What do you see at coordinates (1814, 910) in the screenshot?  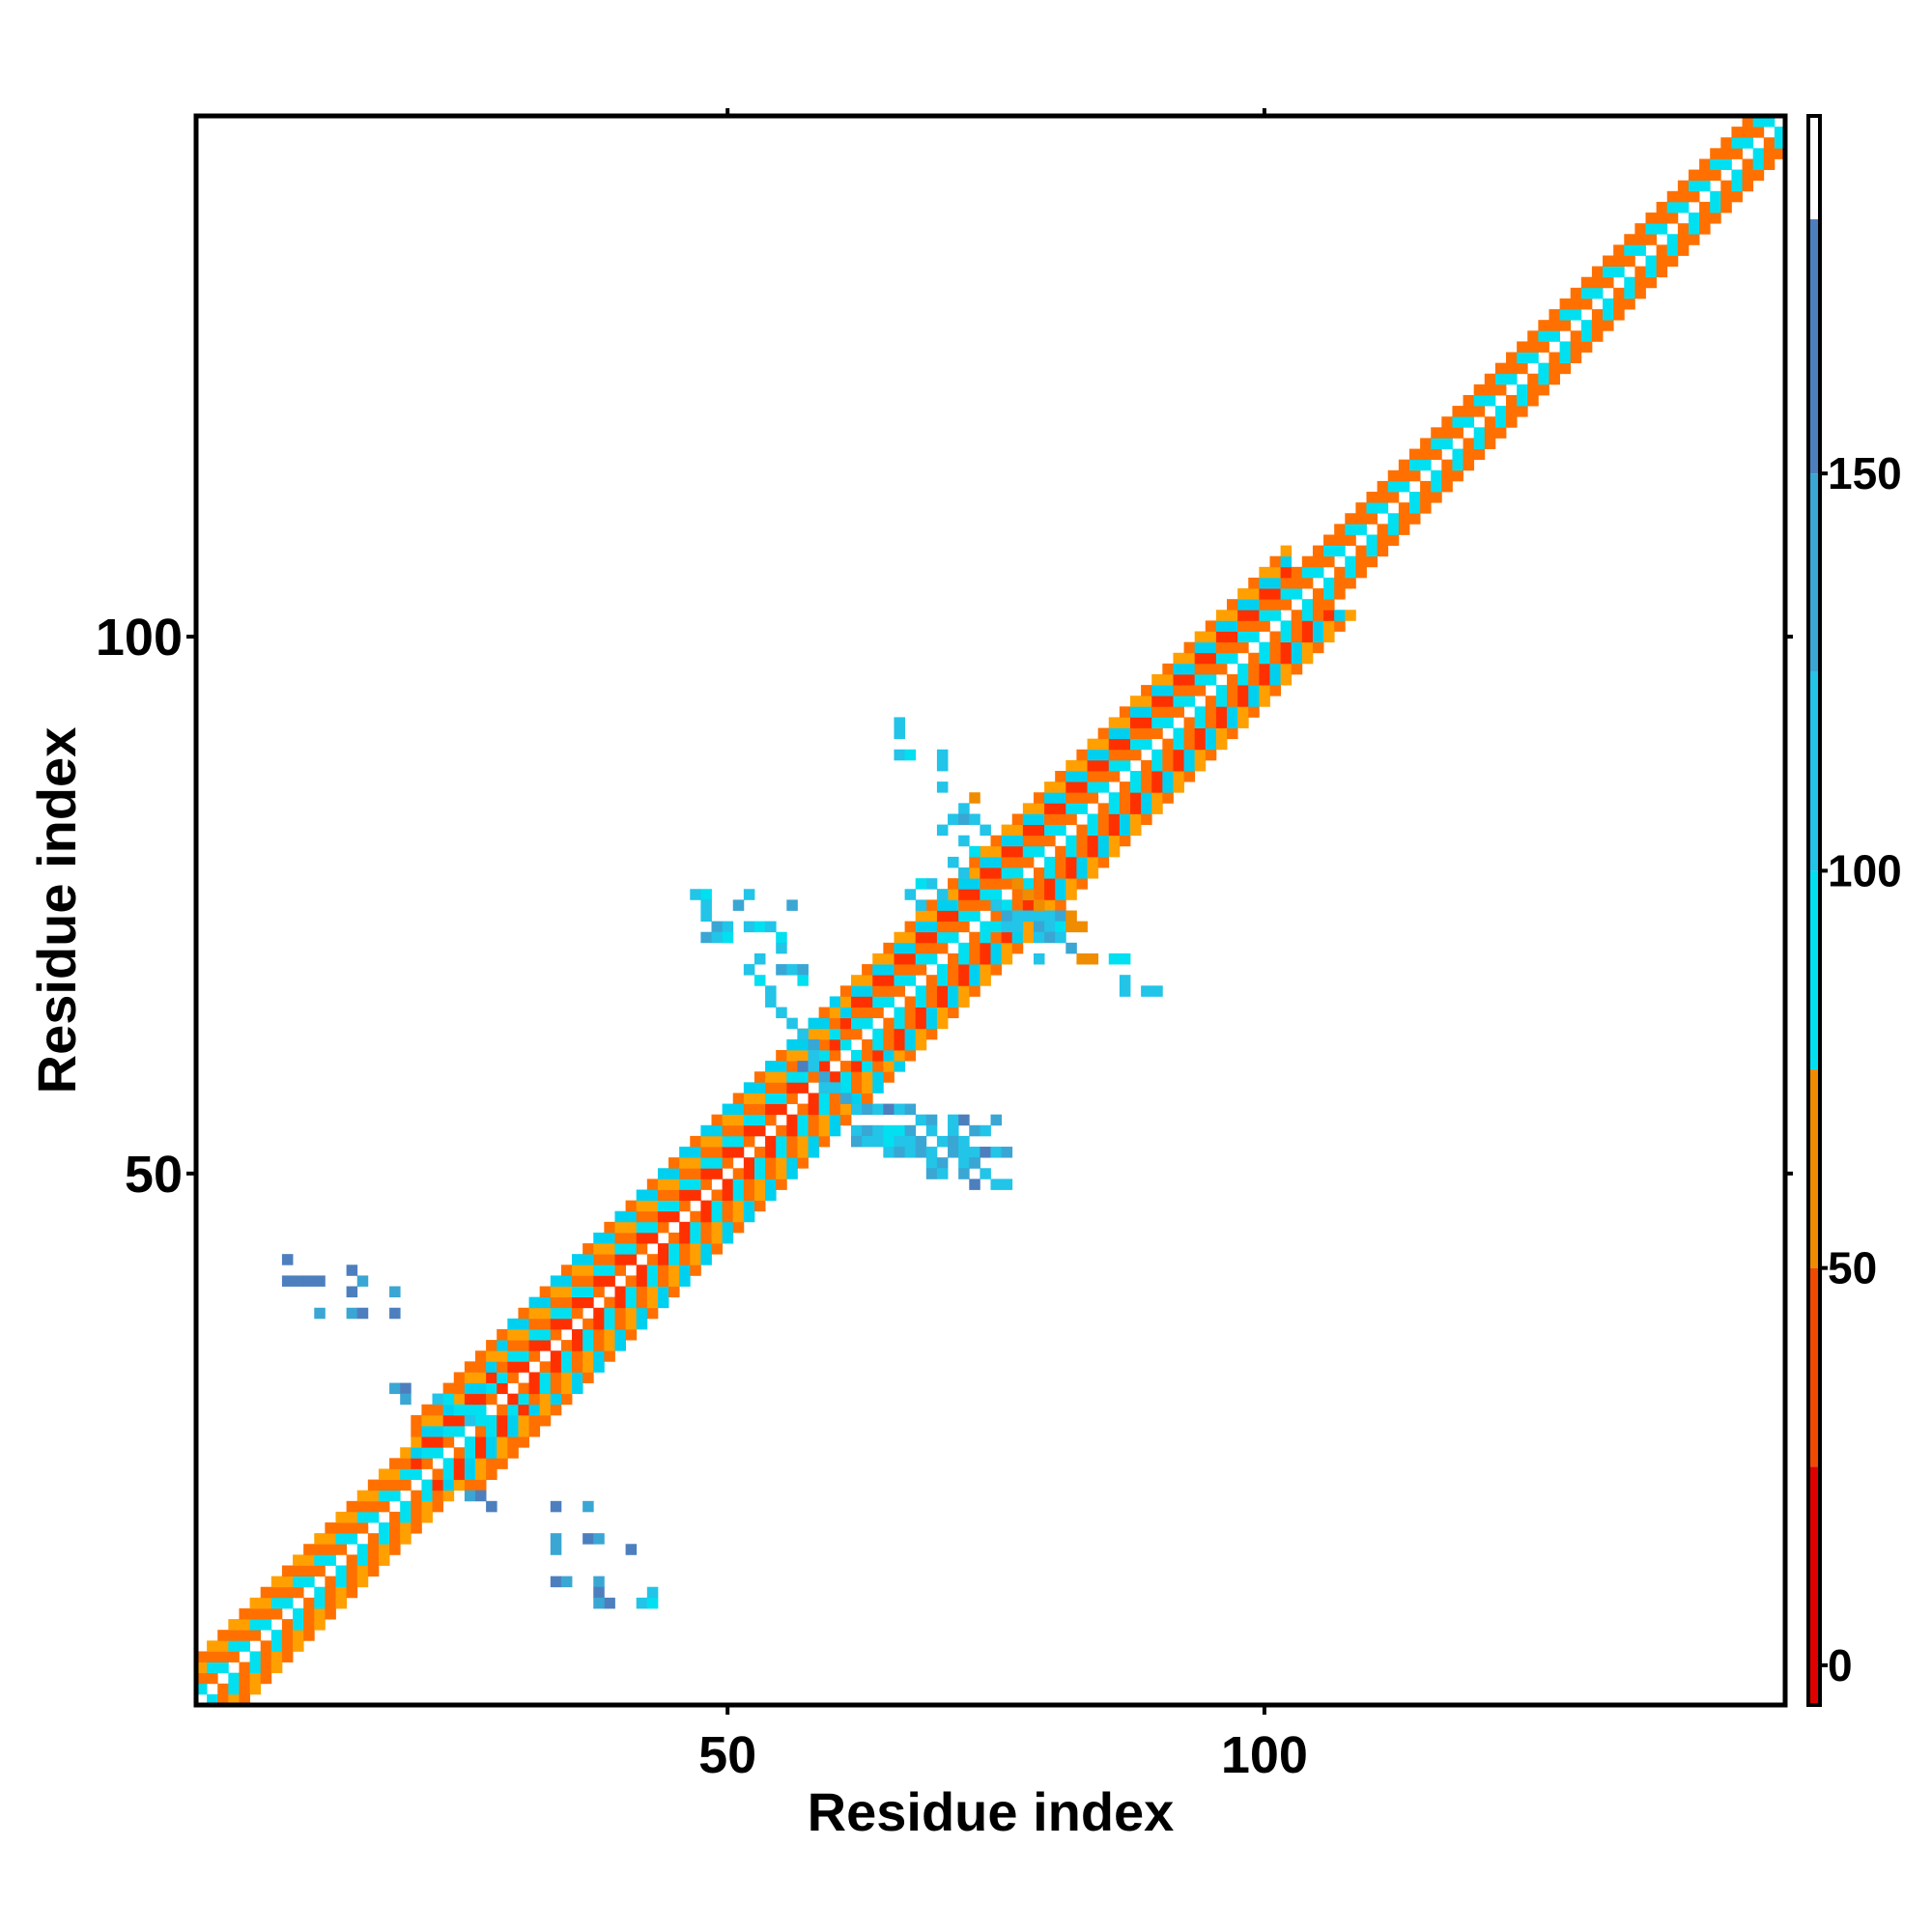 I see `colorbar-frame` at bounding box center [1814, 910].